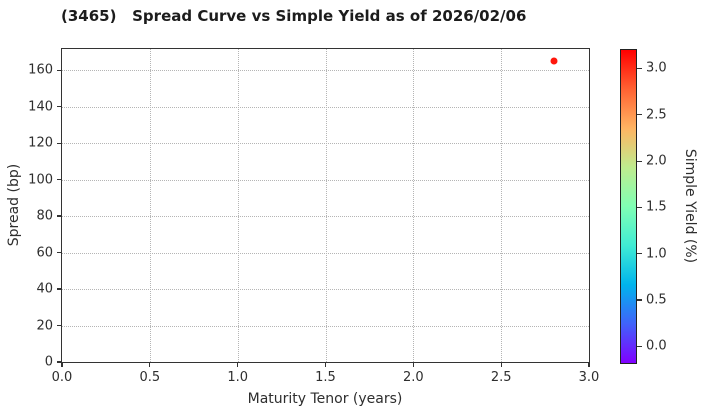 This screenshot has height=420, width=720. Describe the element at coordinates (656, 254) in the screenshot. I see `colorbar-tick-label: 1.0` at that location.